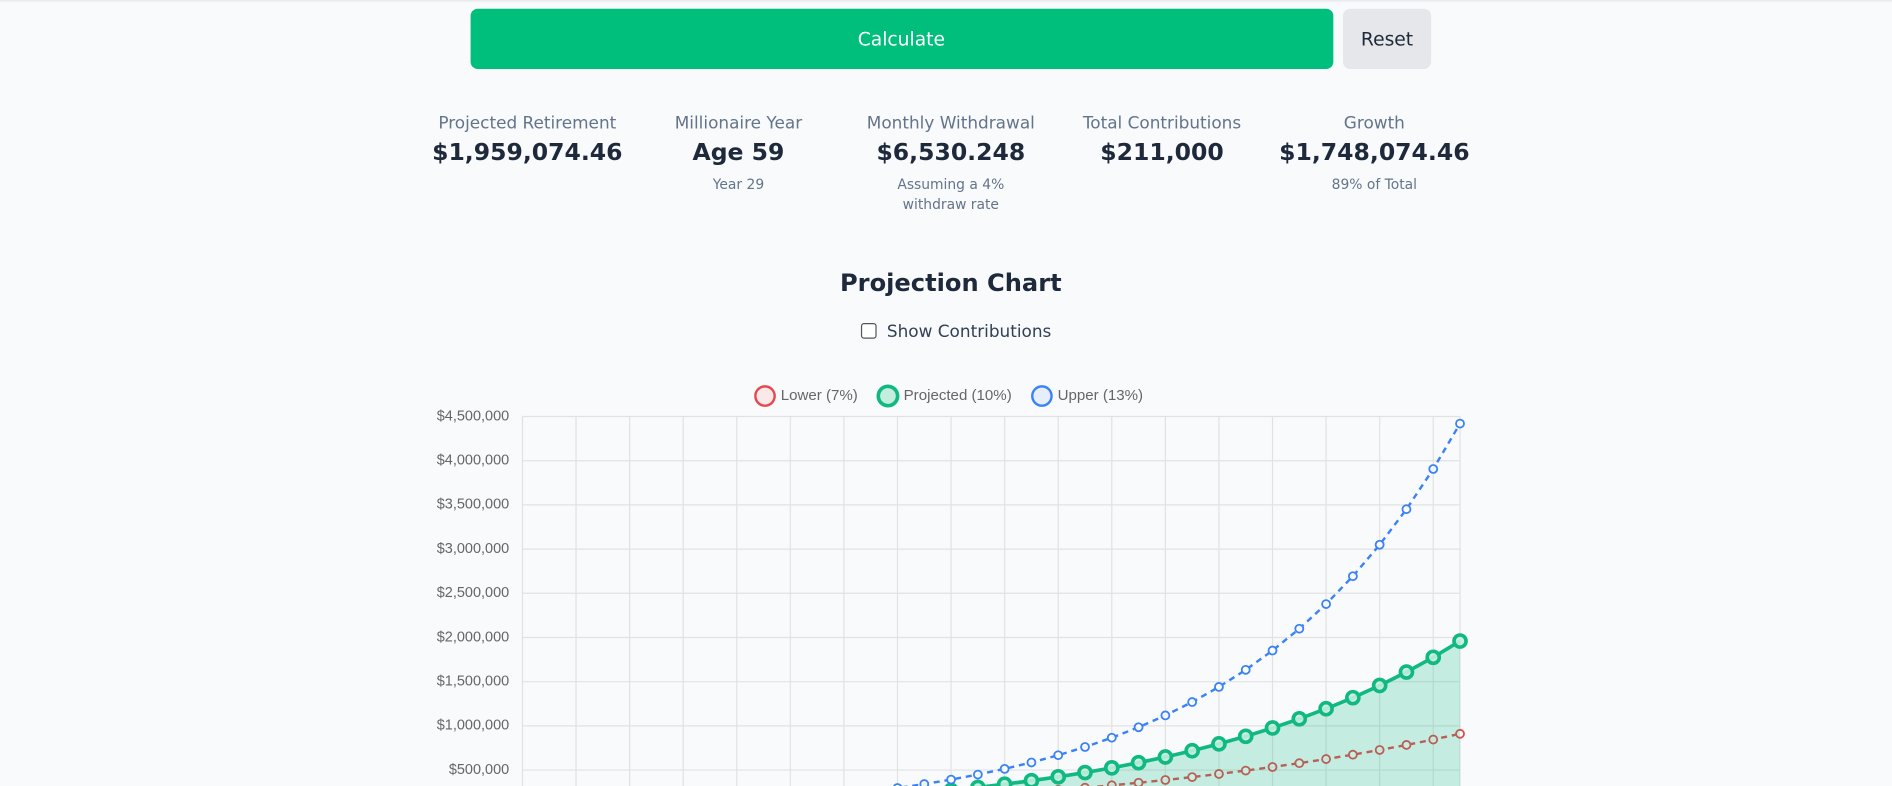  What do you see at coordinates (951, 122) in the screenshot?
I see `stat-label: Monthly Withdrawal` at bounding box center [951, 122].